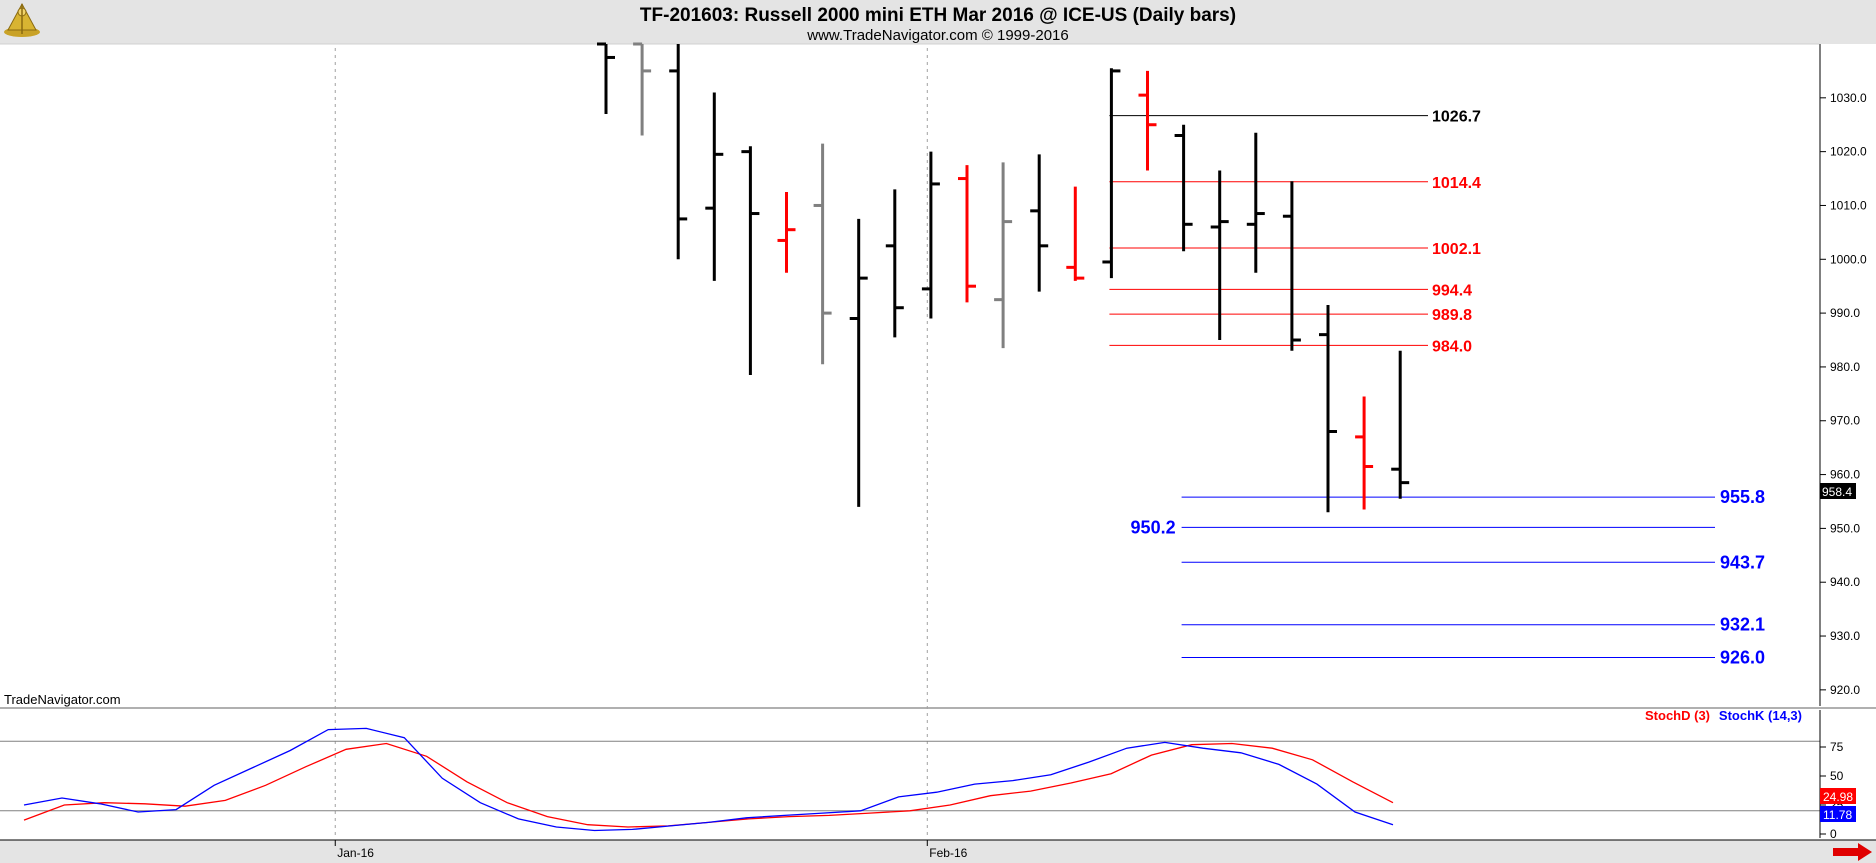 This screenshot has height=863, width=1876. I want to click on price-tick-label: 990.0, so click(1845, 313).